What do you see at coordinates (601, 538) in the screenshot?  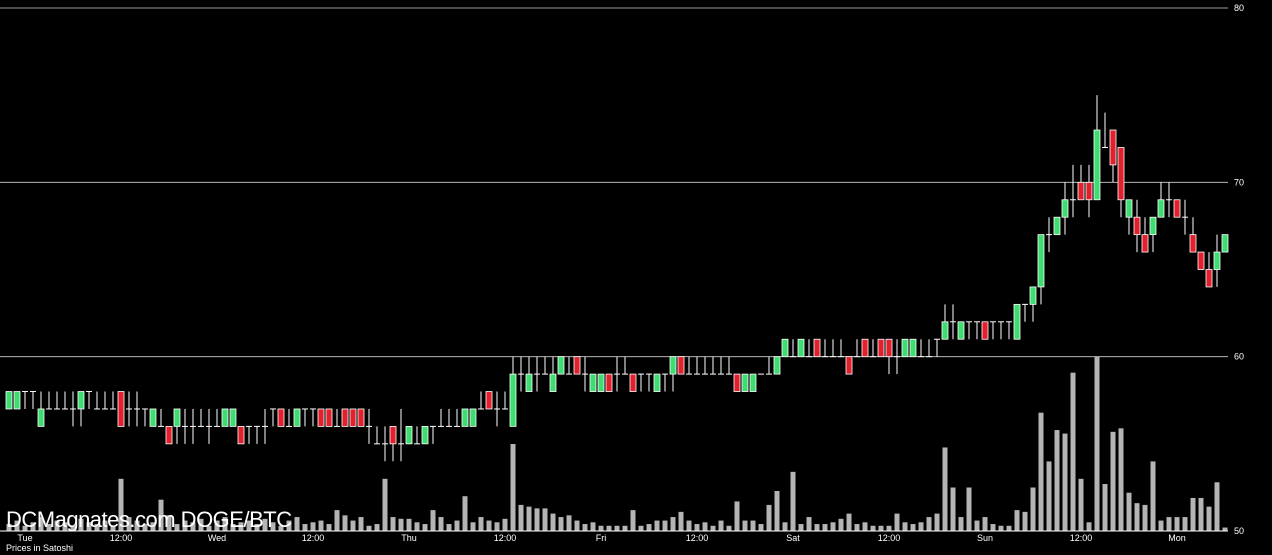 I see `x-tick-label: Fri` at bounding box center [601, 538].